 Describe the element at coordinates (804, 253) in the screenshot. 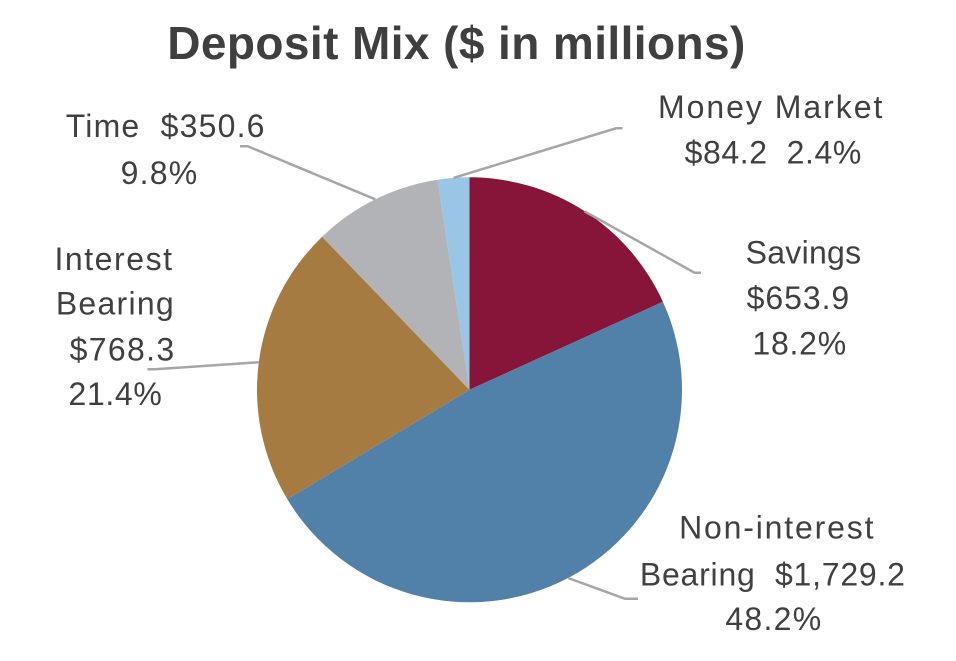

I see `svg-text: Savings` at that location.